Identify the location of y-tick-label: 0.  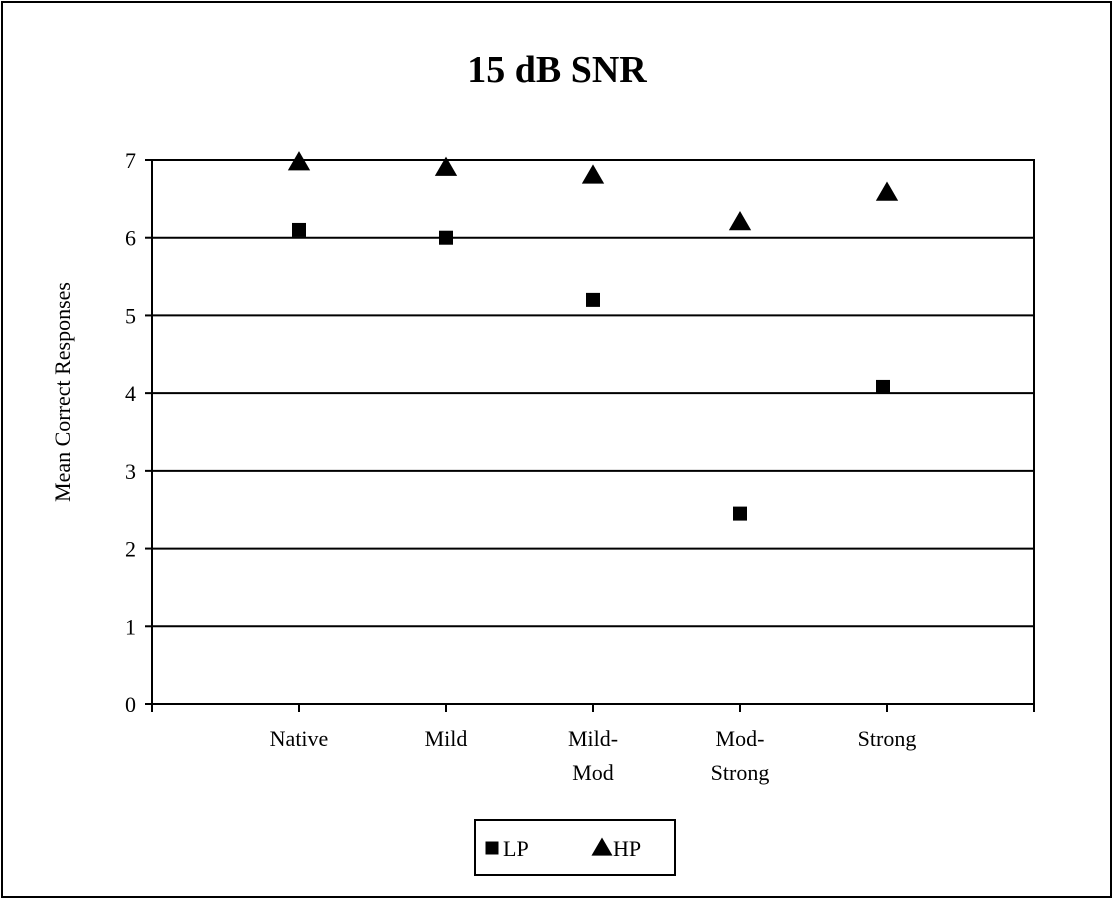
(130, 704).